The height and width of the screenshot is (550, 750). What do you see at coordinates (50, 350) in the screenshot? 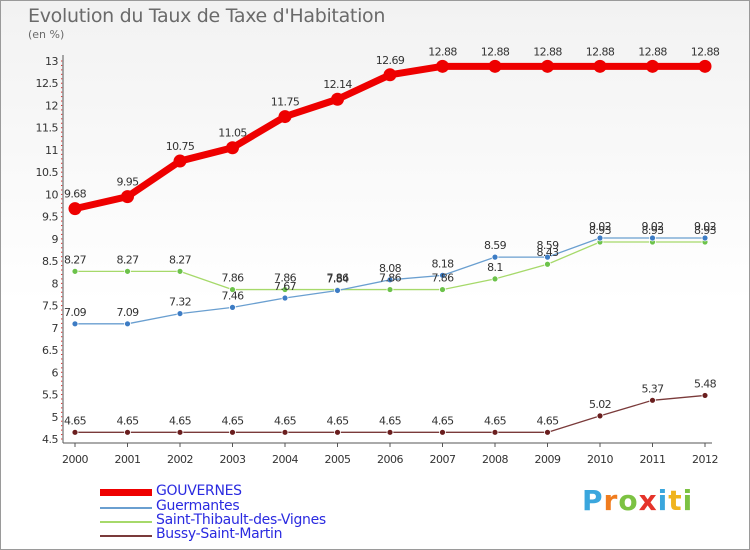
I see `y-tick-label: 6.5` at bounding box center [50, 350].